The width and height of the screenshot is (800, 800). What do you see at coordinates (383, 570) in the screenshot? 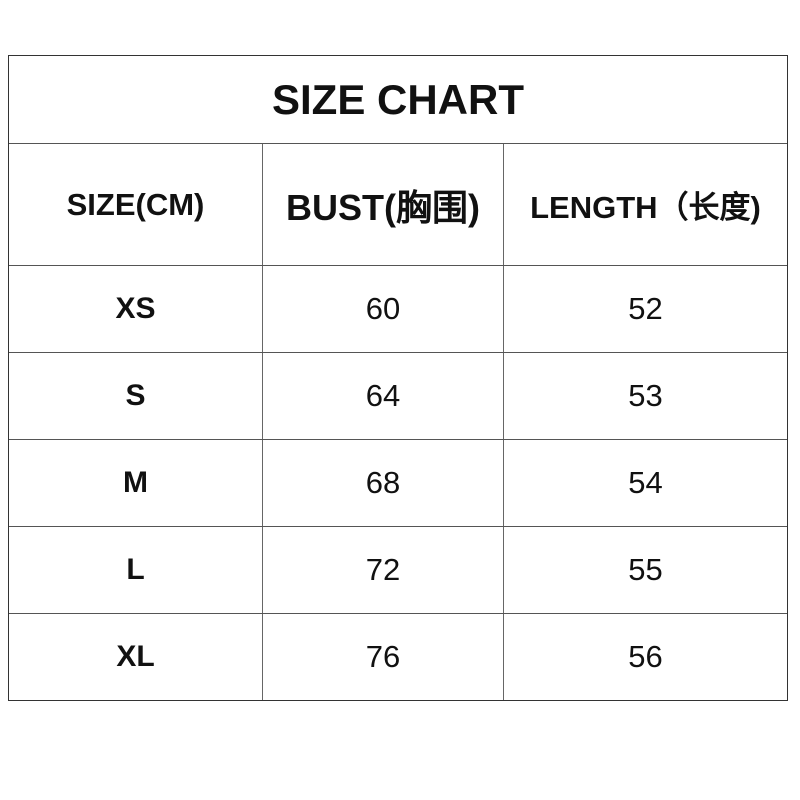
I see `bust-cell: 72` at bounding box center [383, 570].